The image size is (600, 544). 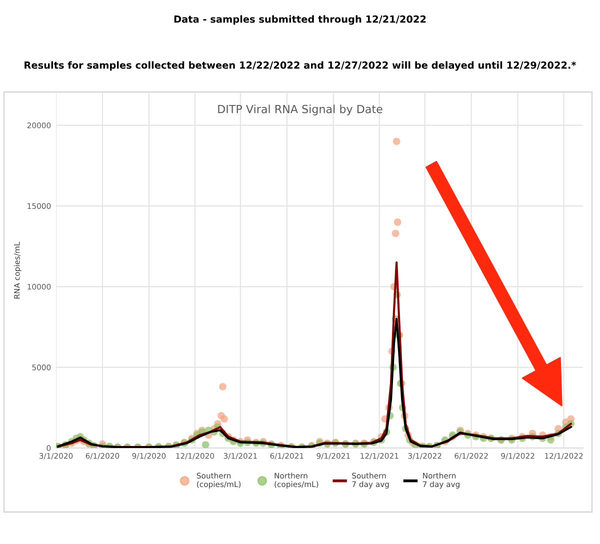 I want to click on text: Results for samples collected between 12/22/2022 and 12/27/2022 will be delayed until 12/29/2022.*, so click(x=300, y=66).